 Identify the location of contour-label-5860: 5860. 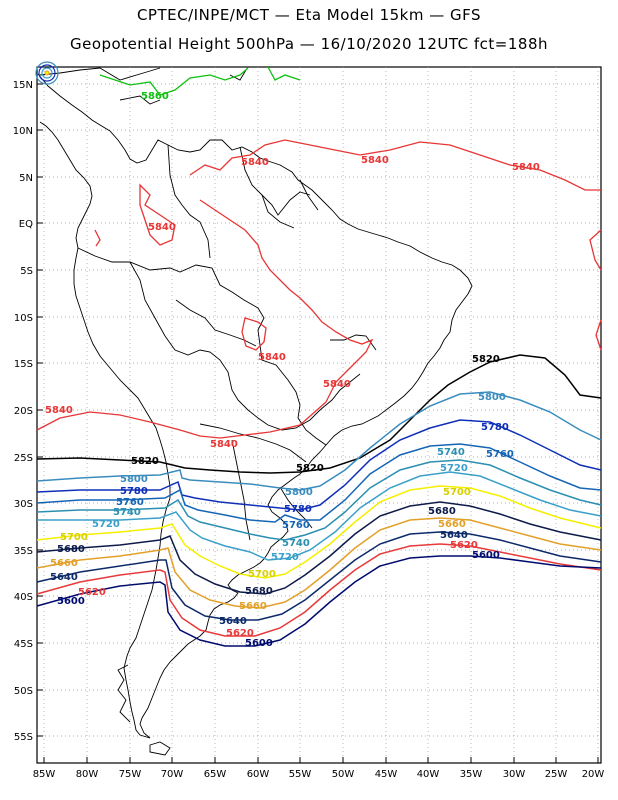
(155, 96).